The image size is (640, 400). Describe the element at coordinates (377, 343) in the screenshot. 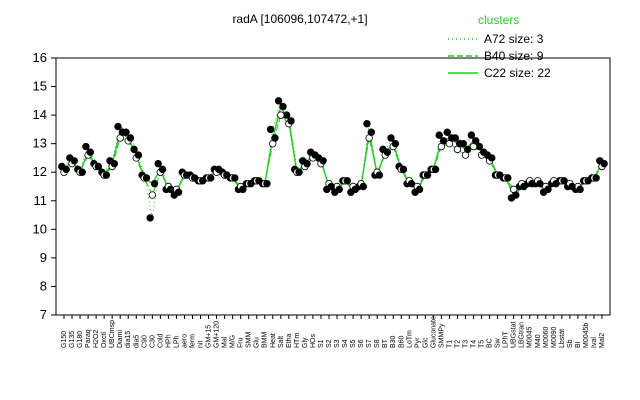

I see `x-tick-label: S8` at that location.